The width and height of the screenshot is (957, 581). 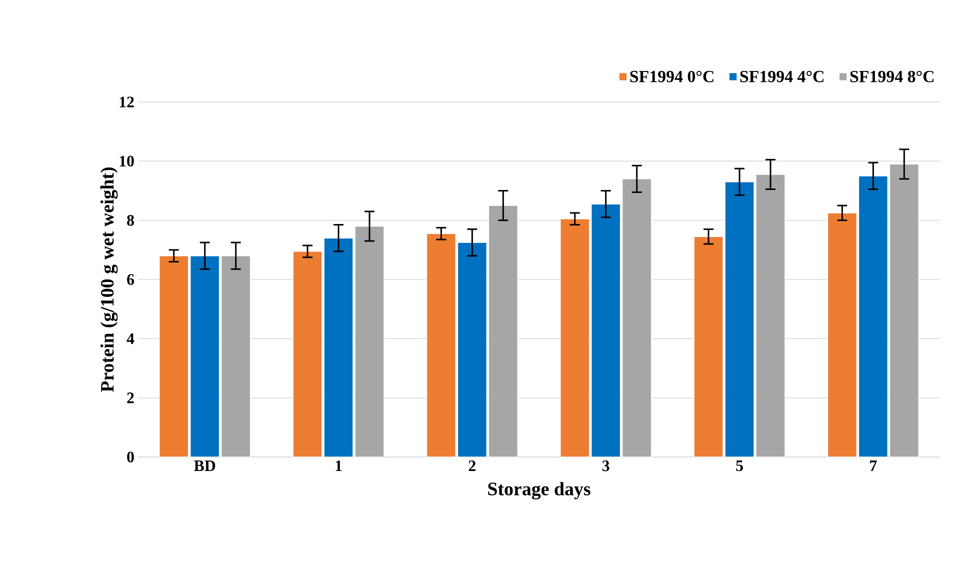 I want to click on y-tick-label: 12, so click(x=127, y=102).